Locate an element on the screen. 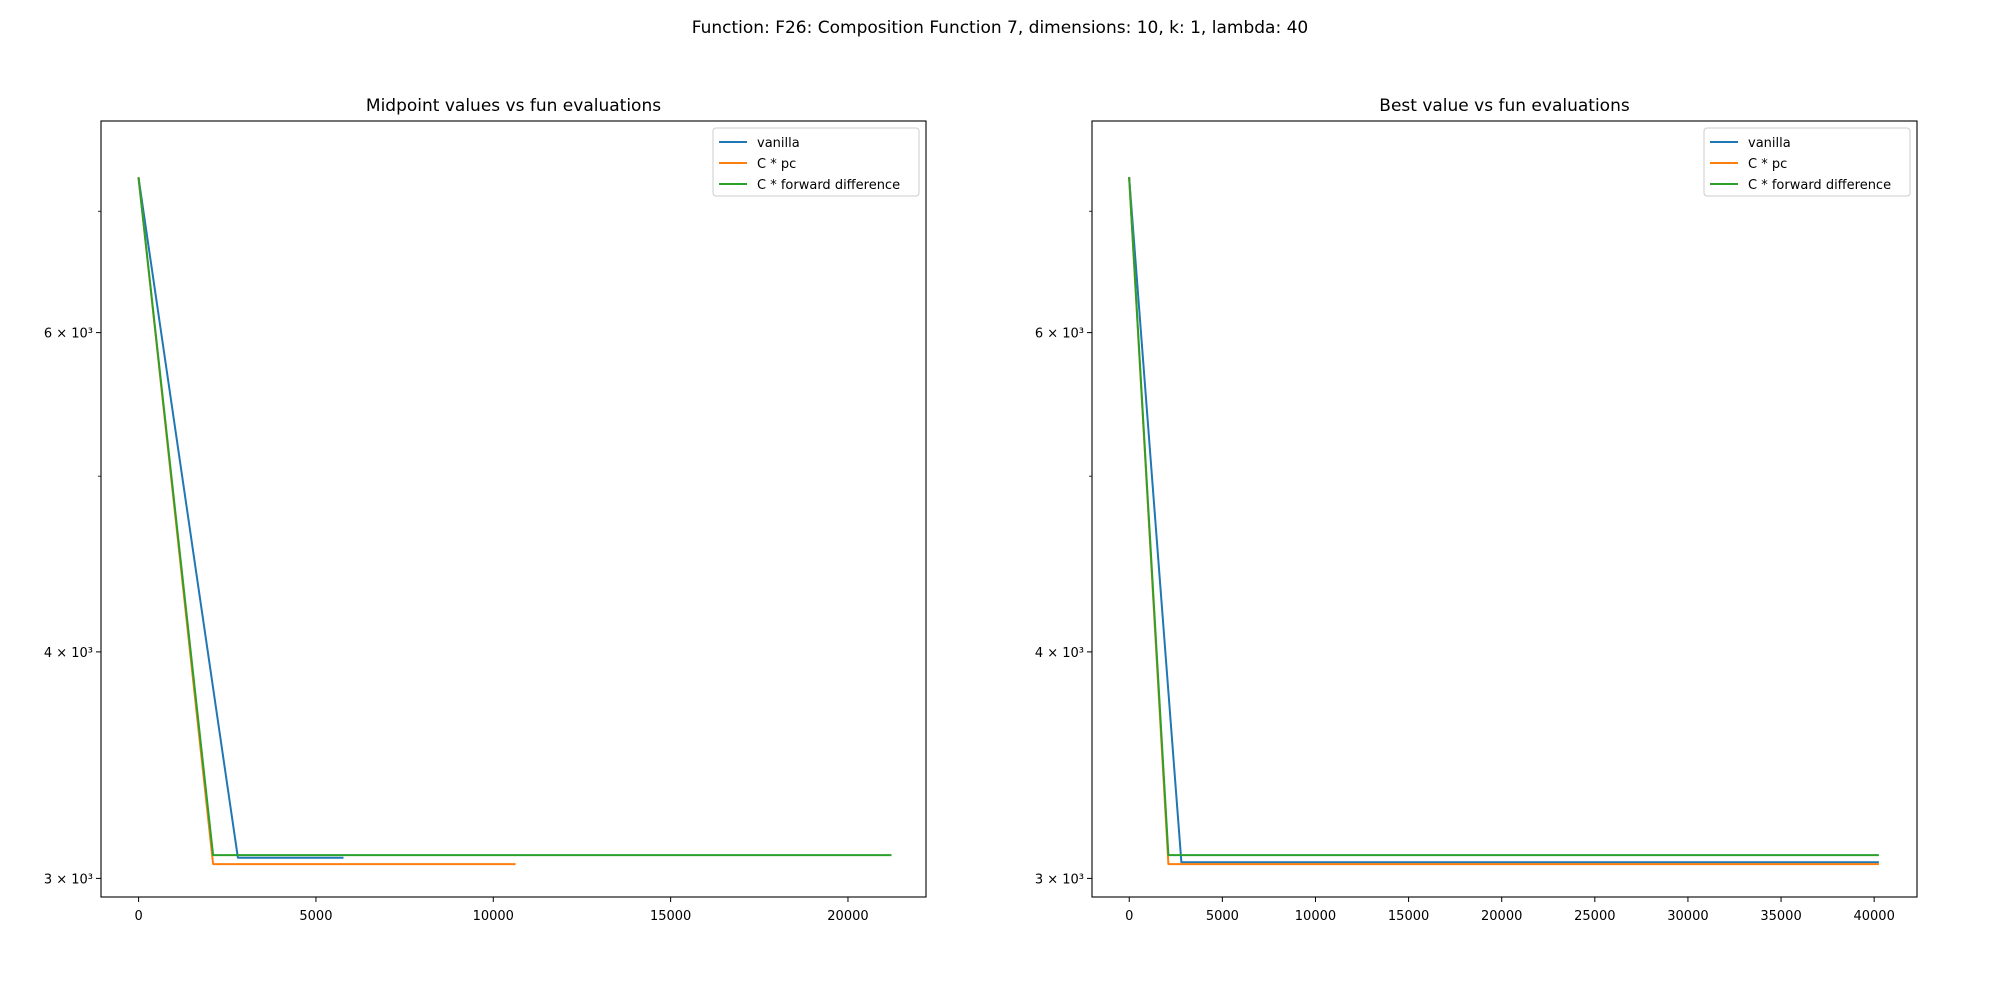 The image size is (2000, 1000). x-tick-label: 25000 is located at coordinates (1594, 916).